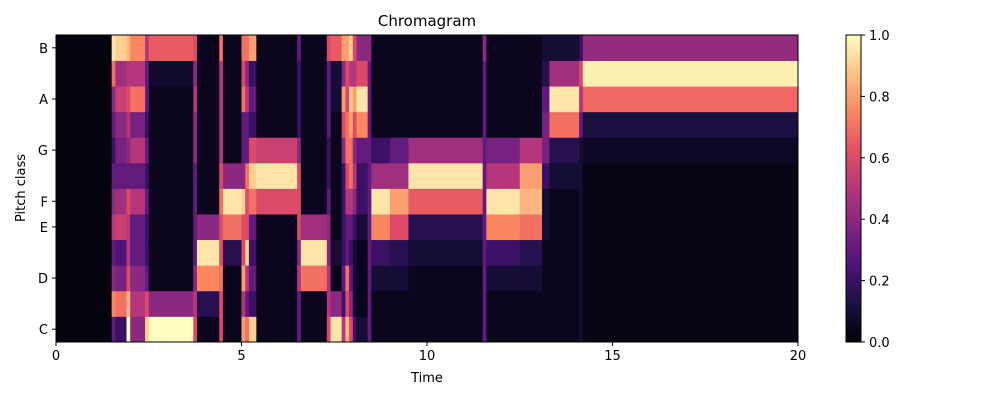  What do you see at coordinates (879, 343) in the screenshot?
I see `colorbar-tick-label: 0.0` at bounding box center [879, 343].